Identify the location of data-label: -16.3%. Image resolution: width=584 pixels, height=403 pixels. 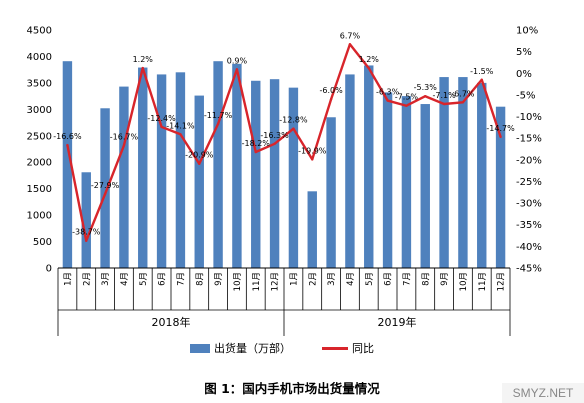
(274, 135).